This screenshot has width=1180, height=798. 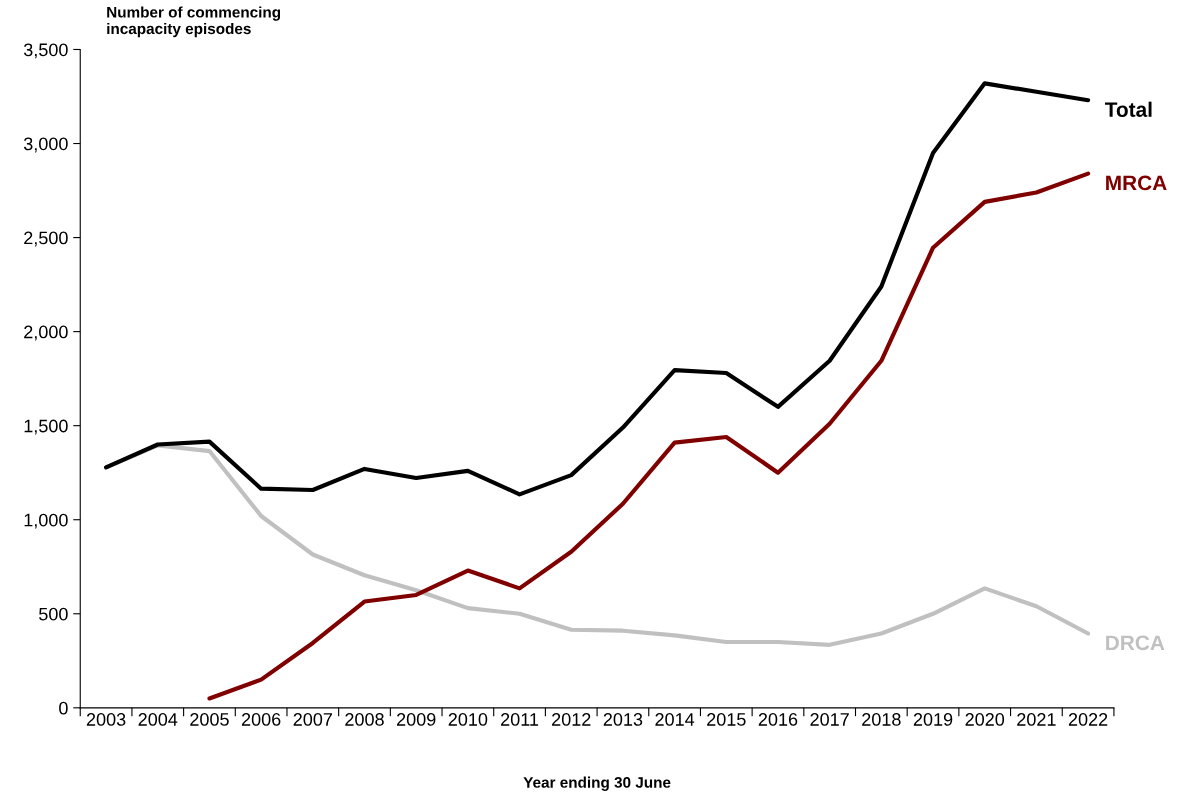 I want to click on x-tick-label: 2009, so click(x=416, y=719).